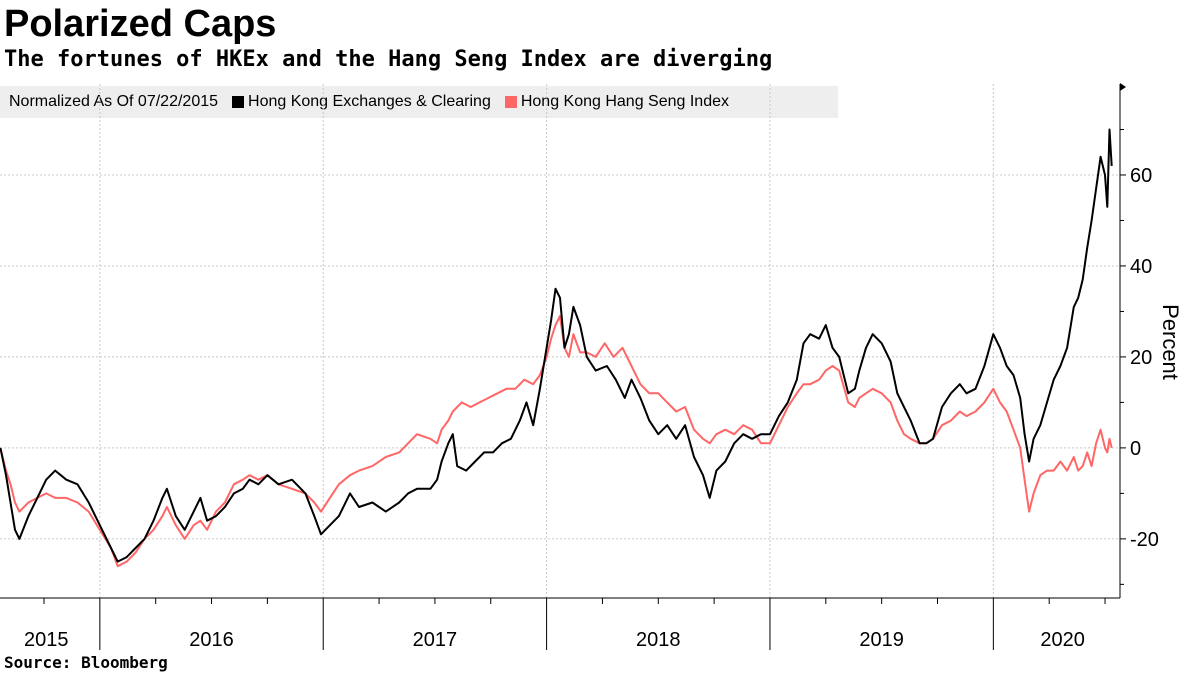 The height and width of the screenshot is (675, 1200). Describe the element at coordinates (1141, 358) in the screenshot. I see `y-tick-label: 20` at that location.